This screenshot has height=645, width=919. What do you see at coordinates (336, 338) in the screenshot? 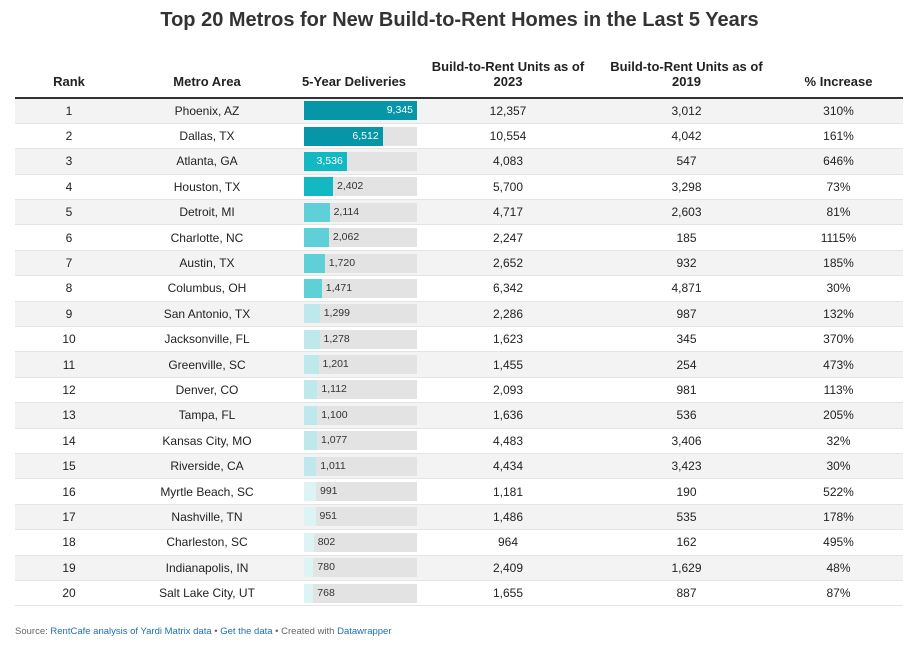
I see `deliveries-label: 1,278` at bounding box center [336, 338].